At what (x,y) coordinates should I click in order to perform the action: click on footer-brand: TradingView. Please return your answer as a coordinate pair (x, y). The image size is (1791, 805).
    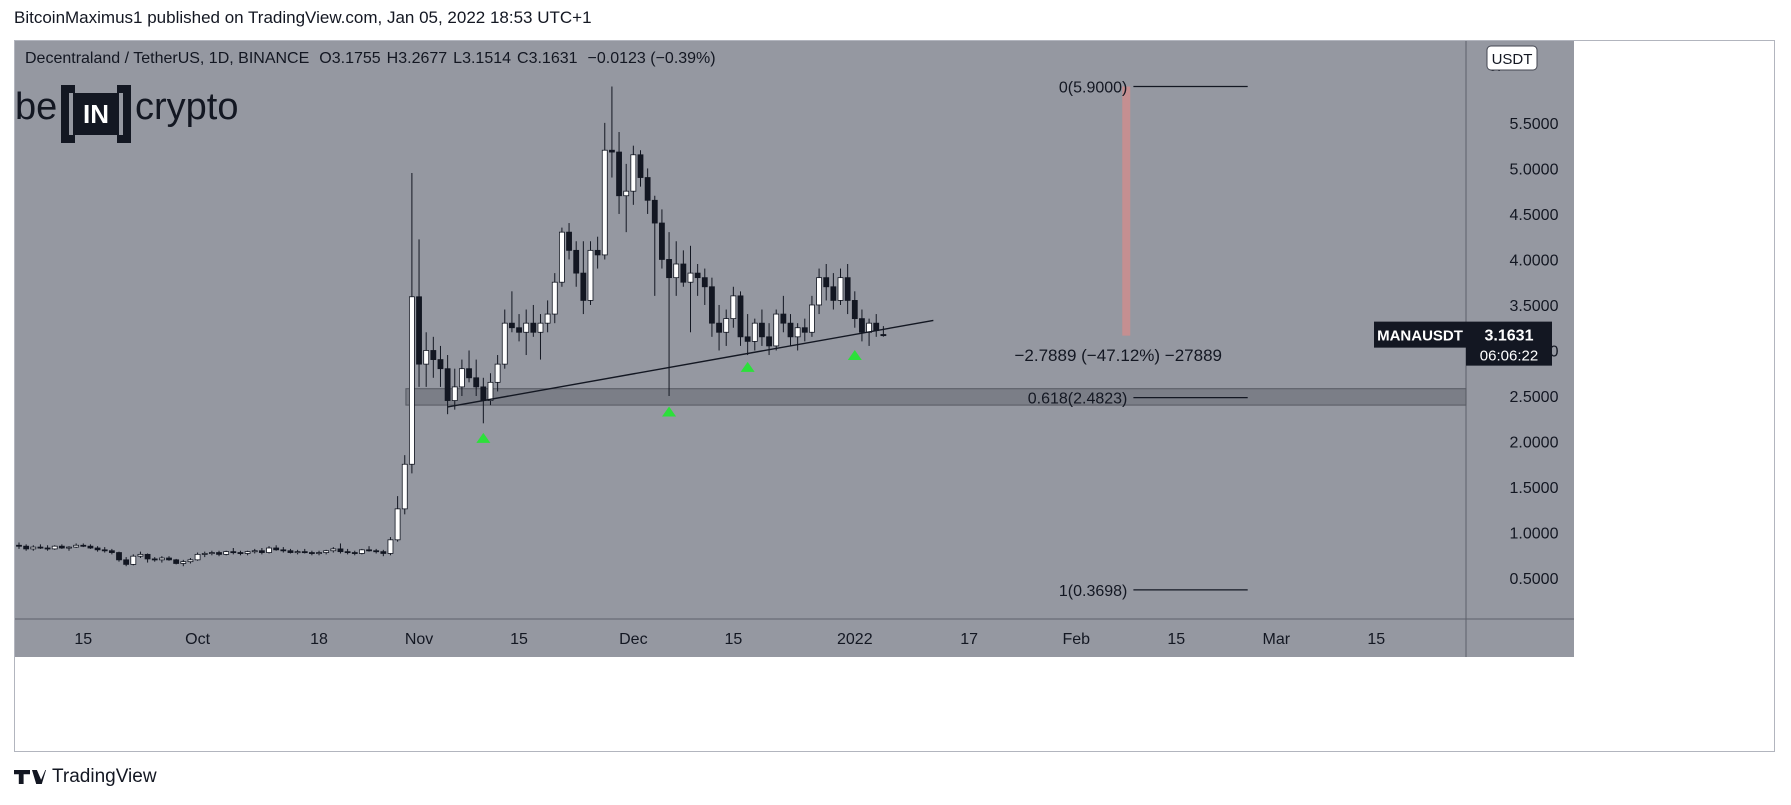
    Looking at the image, I should click on (85, 777).